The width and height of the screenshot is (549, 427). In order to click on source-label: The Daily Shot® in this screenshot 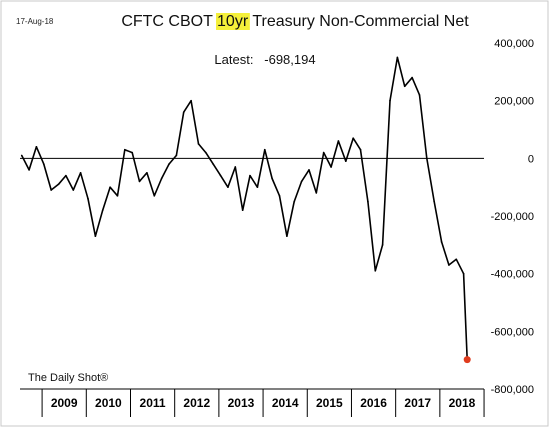, I will do `click(68, 378)`.